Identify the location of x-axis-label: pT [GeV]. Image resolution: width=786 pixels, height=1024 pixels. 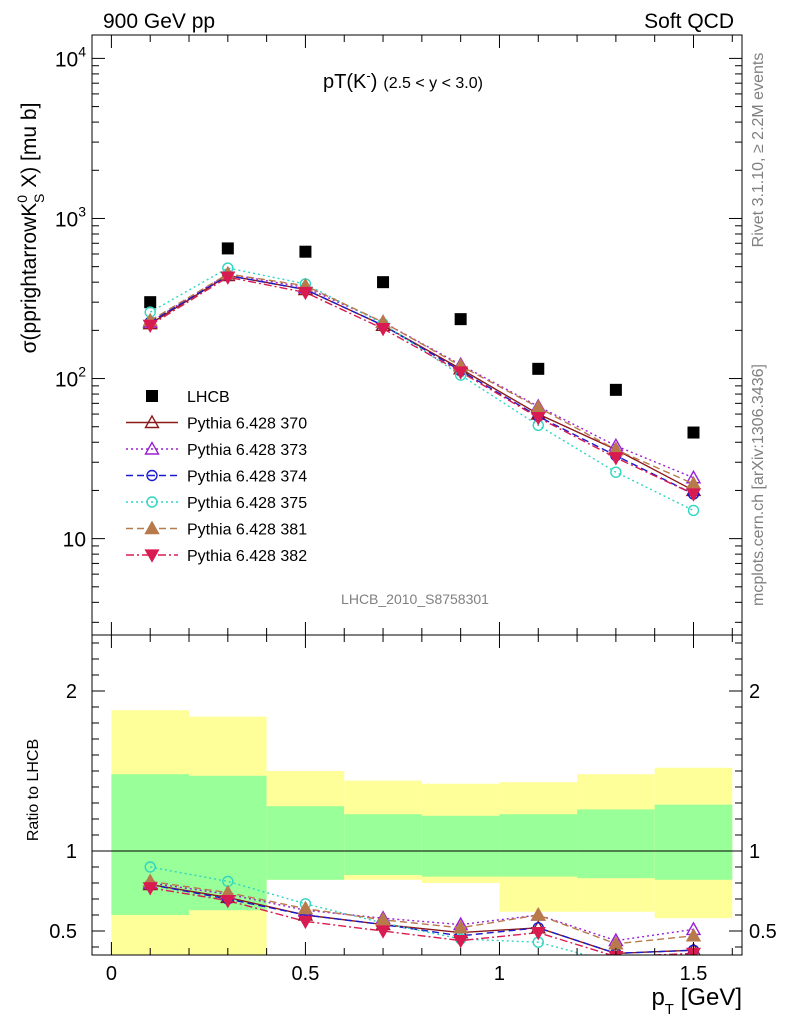
(696, 1001).